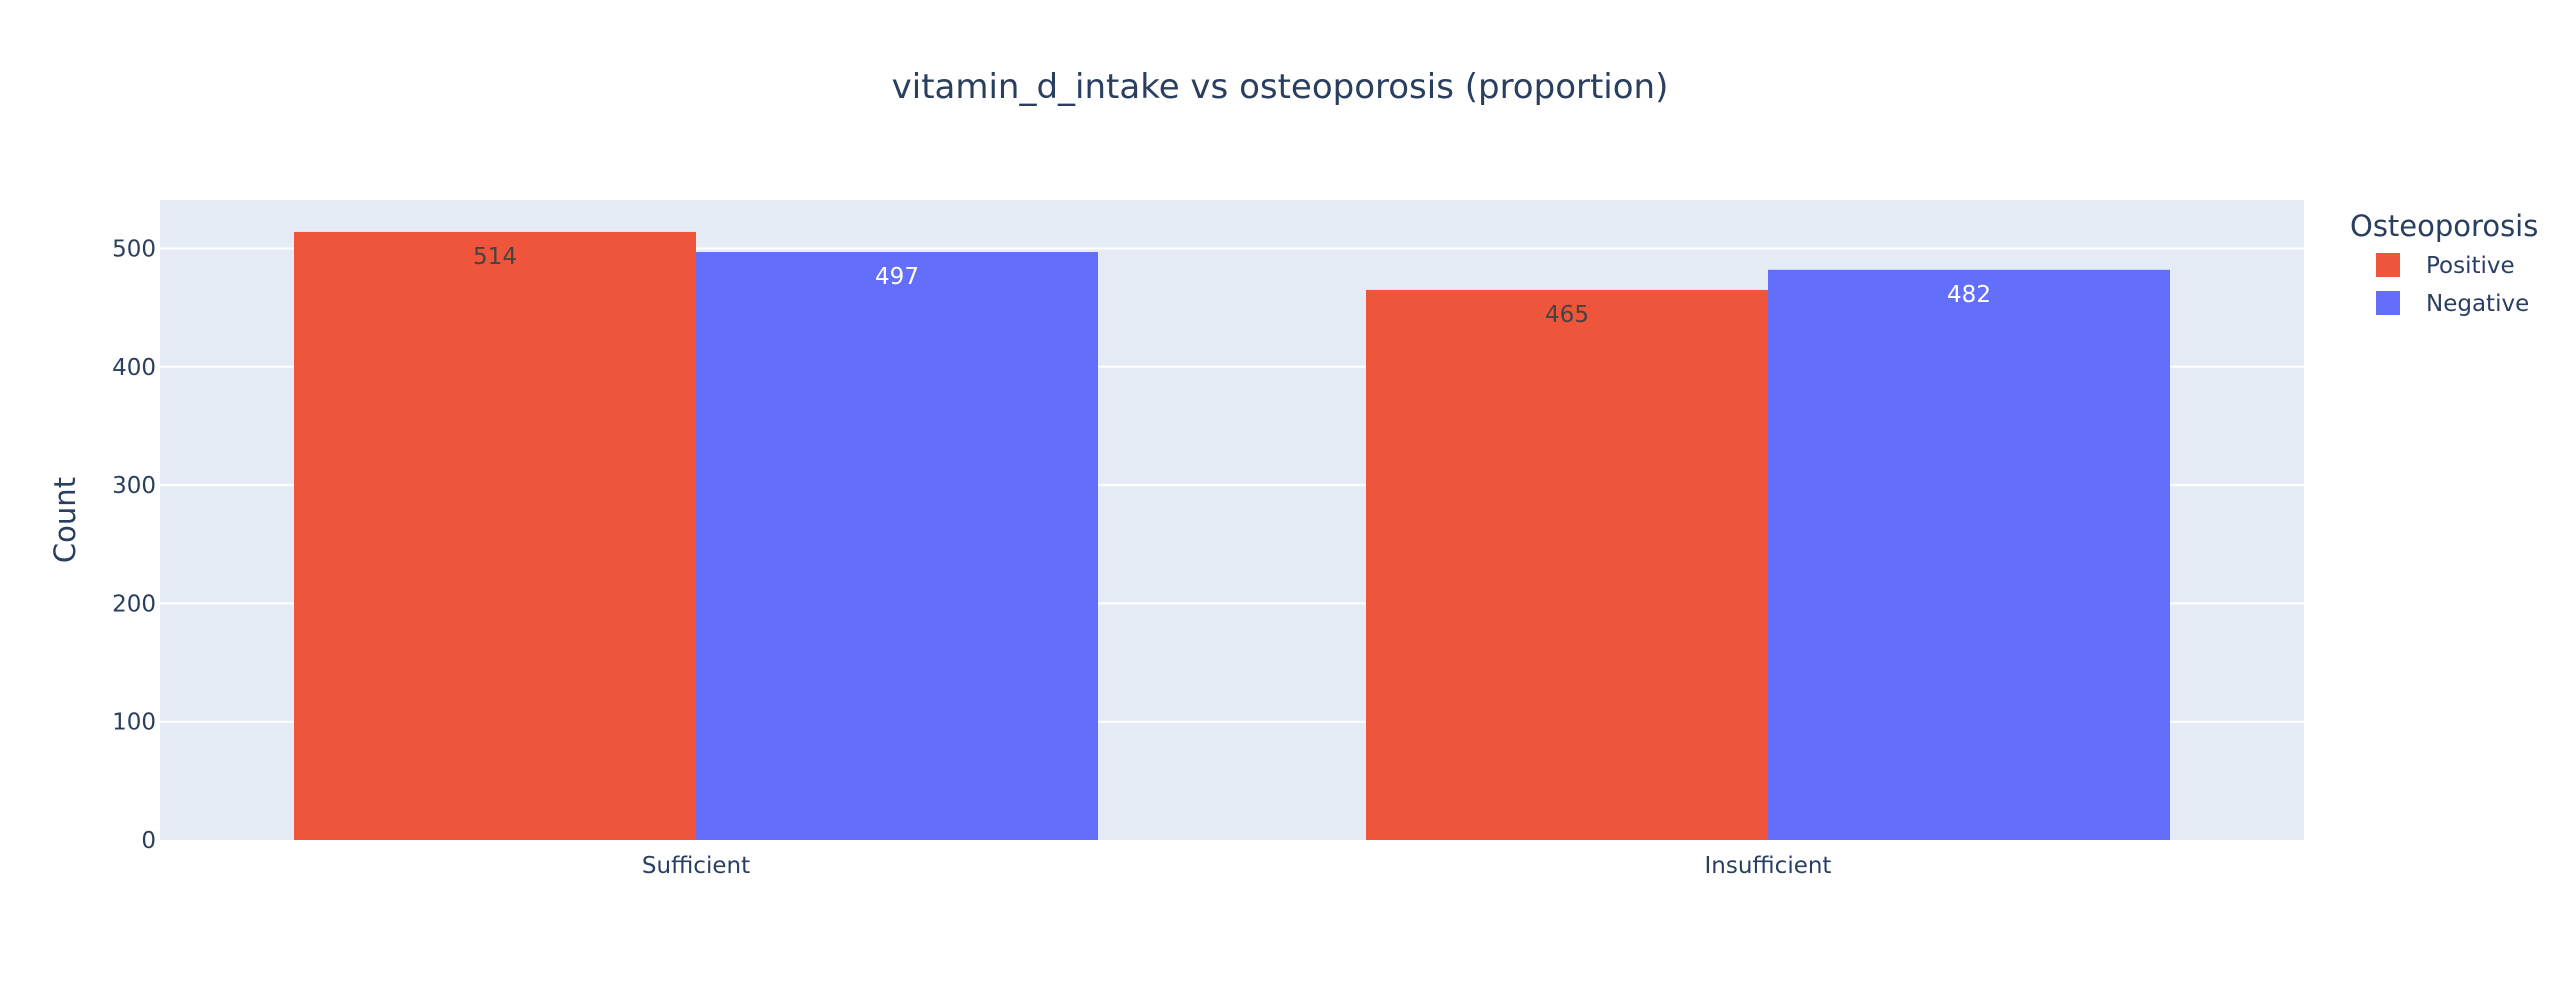 The image size is (2560, 1000). I want to click on bar-negative-sufficient, so click(897, 546).